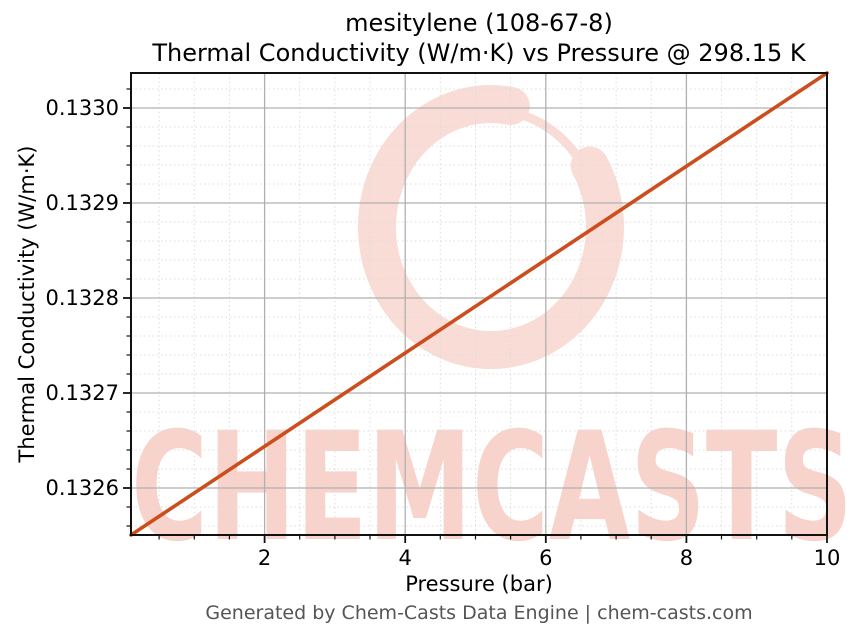 The image size is (856, 644). I want to click on y-tick-label: 0.1328, so click(82, 297).